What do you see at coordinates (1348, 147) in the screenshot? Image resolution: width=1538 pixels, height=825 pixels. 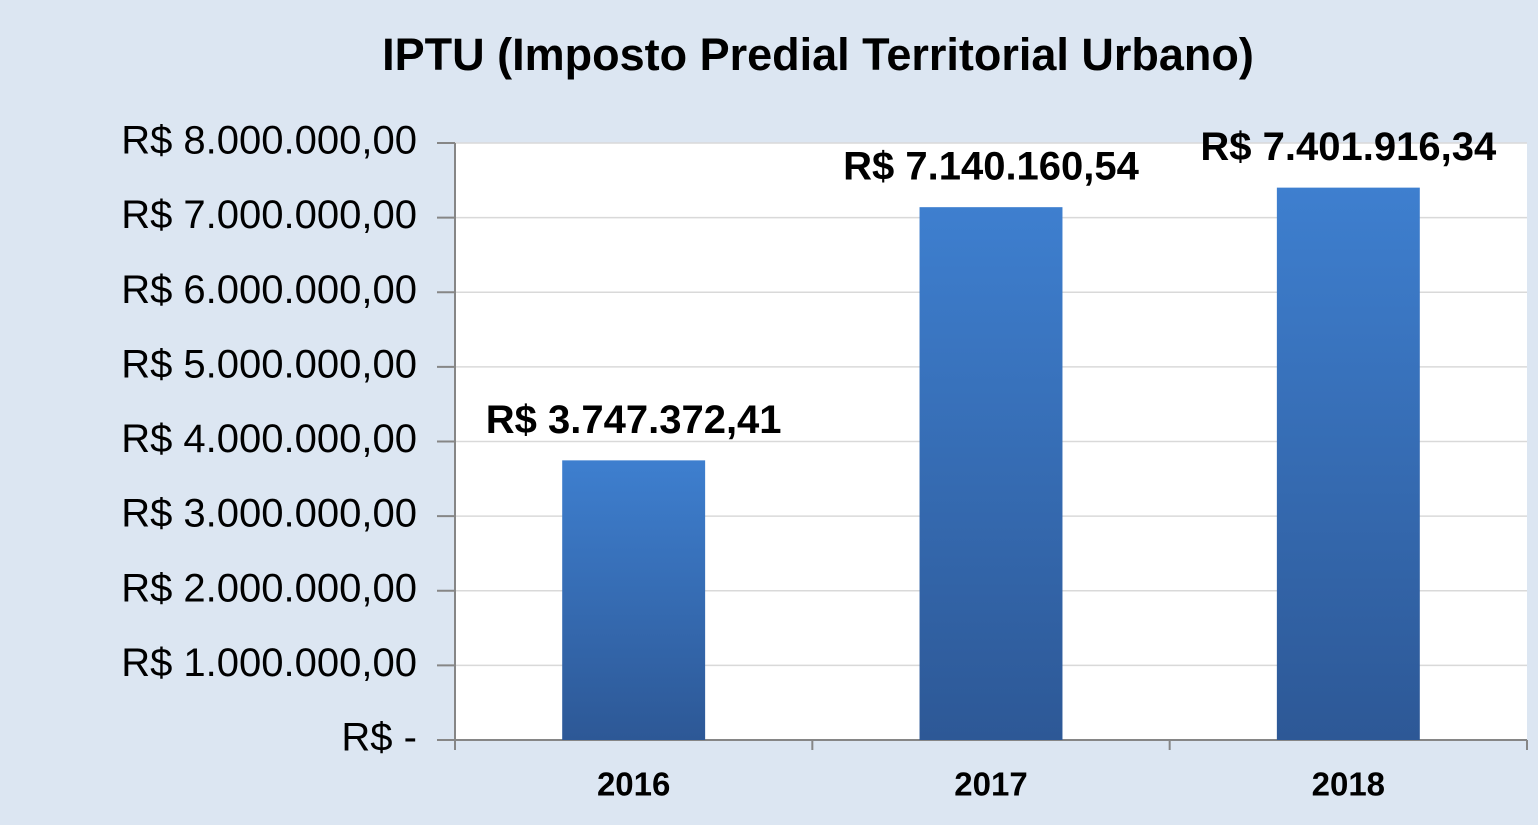 I see `data-label: R$ 7.401.916,34` at bounding box center [1348, 147].